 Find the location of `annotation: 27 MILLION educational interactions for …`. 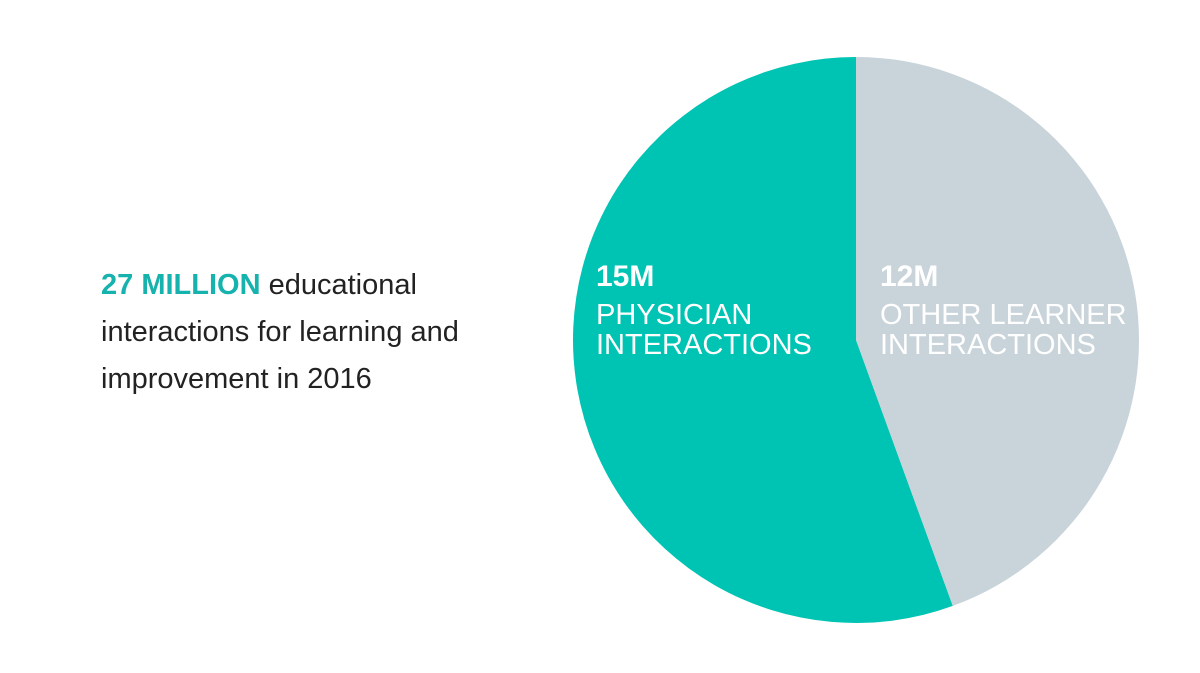

annotation: 27 MILLION educational interactions for … is located at coordinates (291, 332).